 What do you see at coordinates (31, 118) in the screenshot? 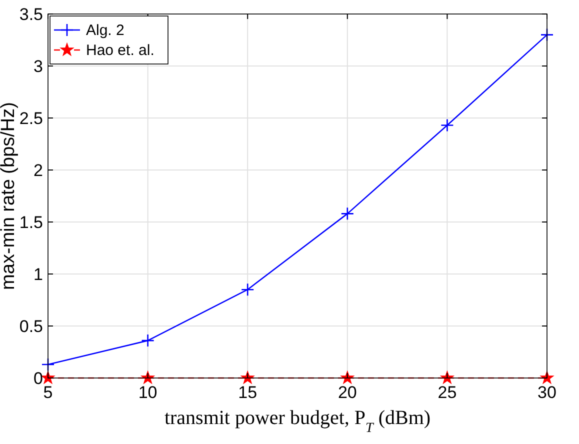
I see `y-tick-label: 2.5` at bounding box center [31, 118].